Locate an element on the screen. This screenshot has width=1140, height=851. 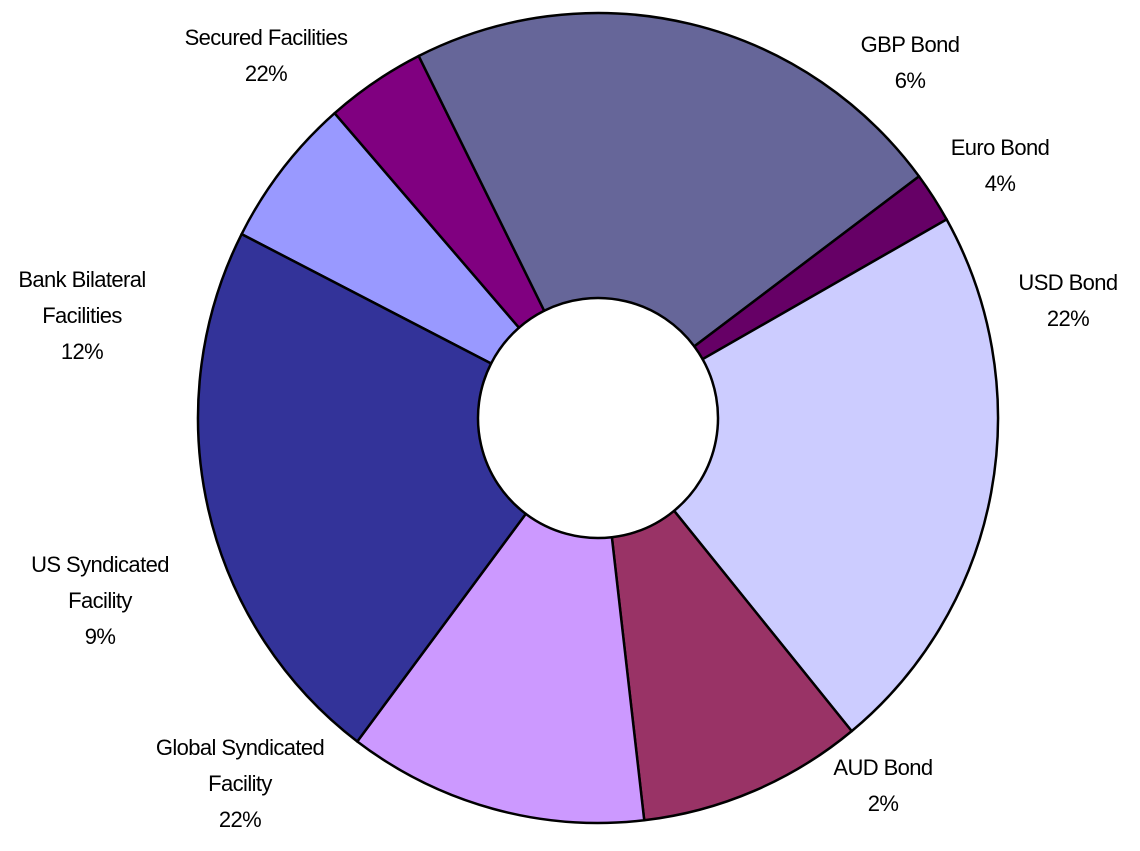
category-label: AUD Bond is located at coordinates (882, 767).